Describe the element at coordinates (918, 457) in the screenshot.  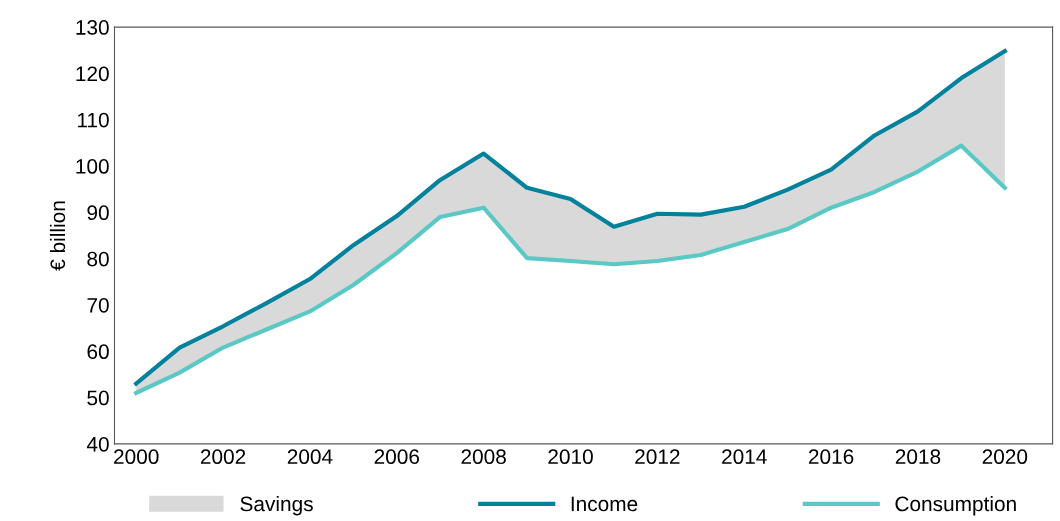
I see `x-tick-label: 2018` at that location.